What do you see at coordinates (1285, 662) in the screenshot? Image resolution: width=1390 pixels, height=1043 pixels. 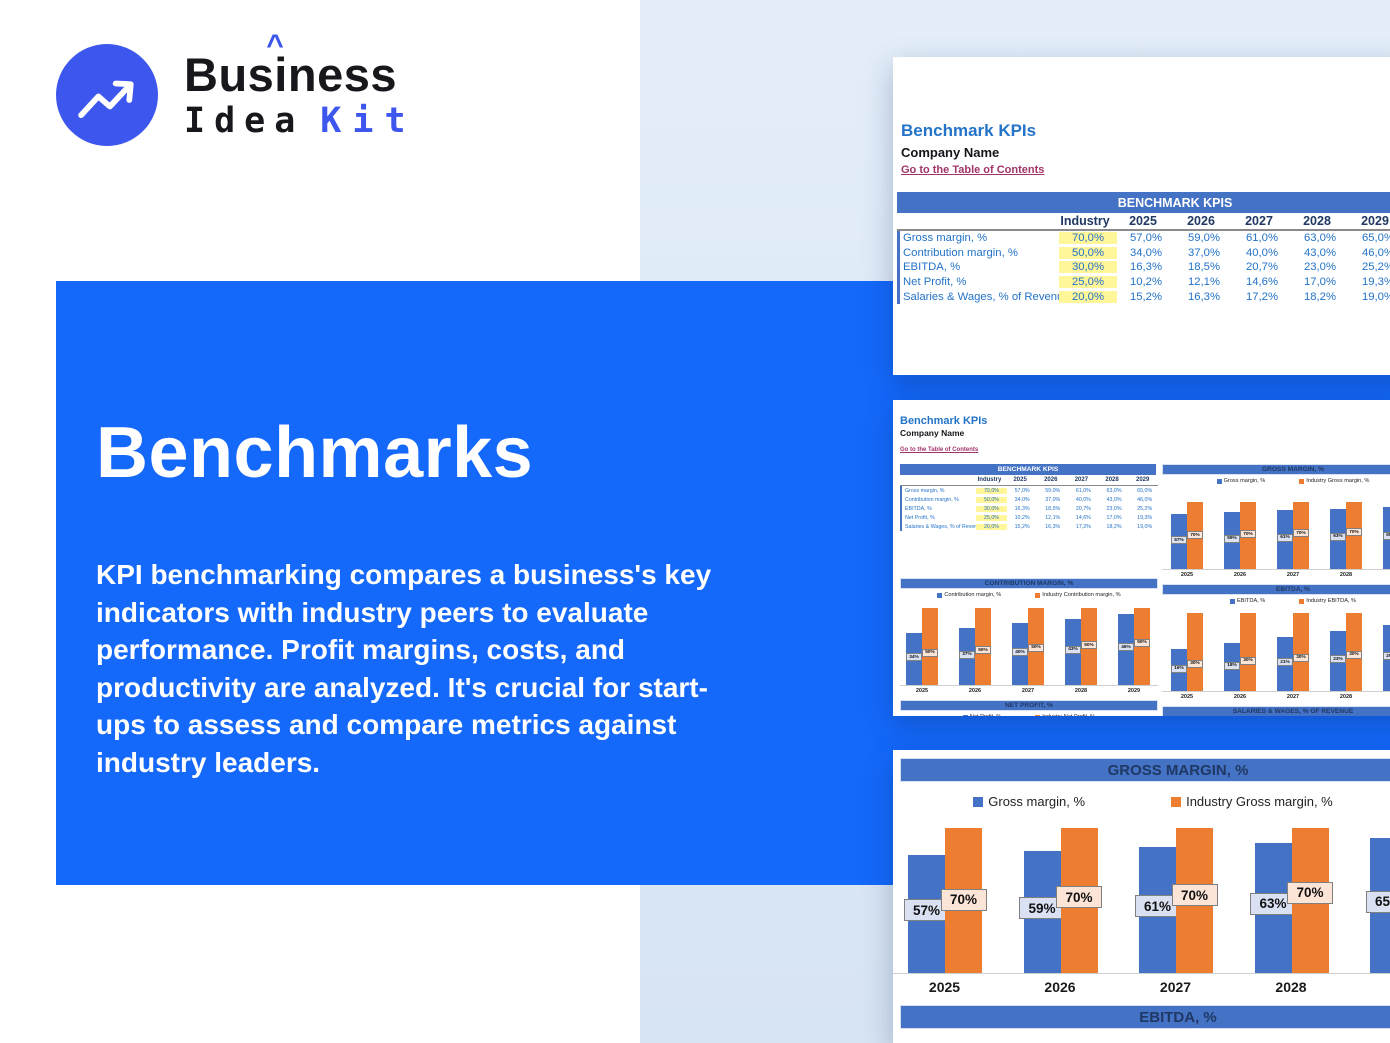 I see `bar-value-label: 21%` at bounding box center [1285, 662].